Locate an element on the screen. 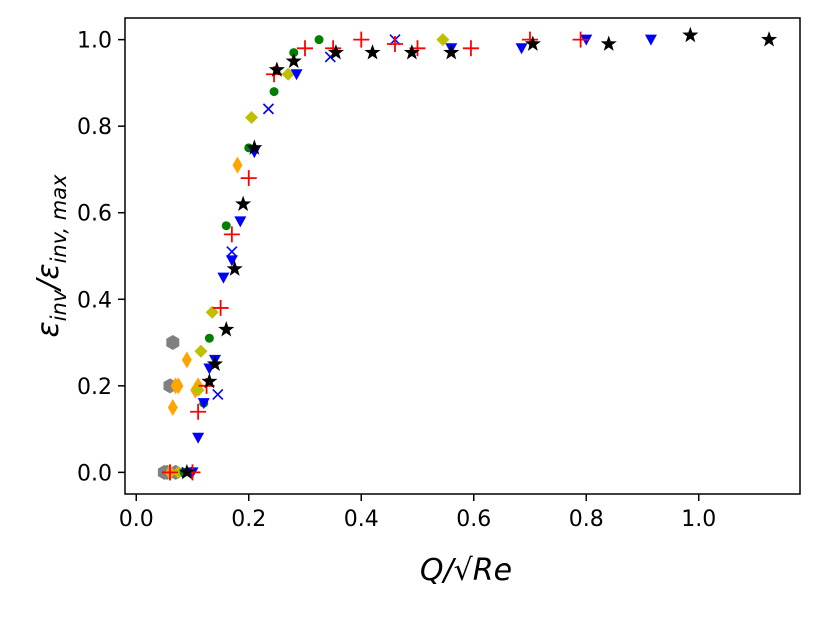 This screenshot has width=830, height=622. y-axis-label-main-2: ε is located at coordinates (48, 271).